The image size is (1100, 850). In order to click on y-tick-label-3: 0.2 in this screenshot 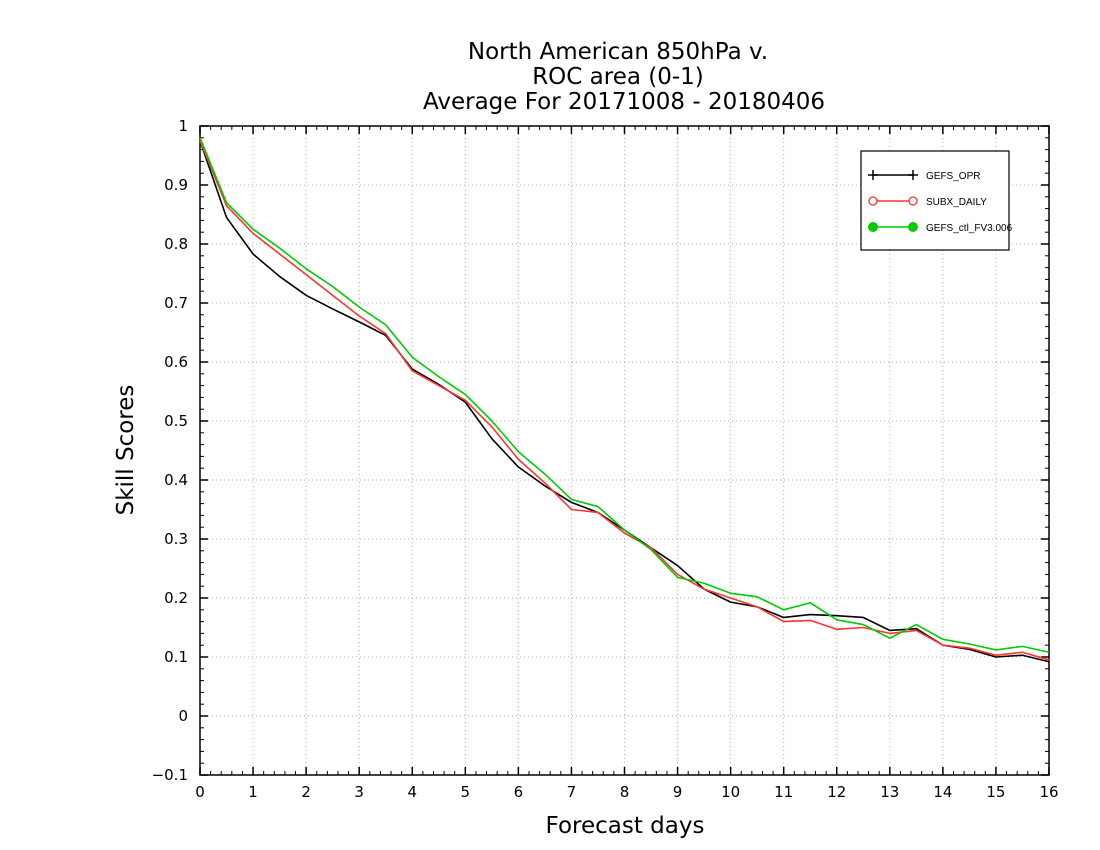, I will do `click(176, 598)`.